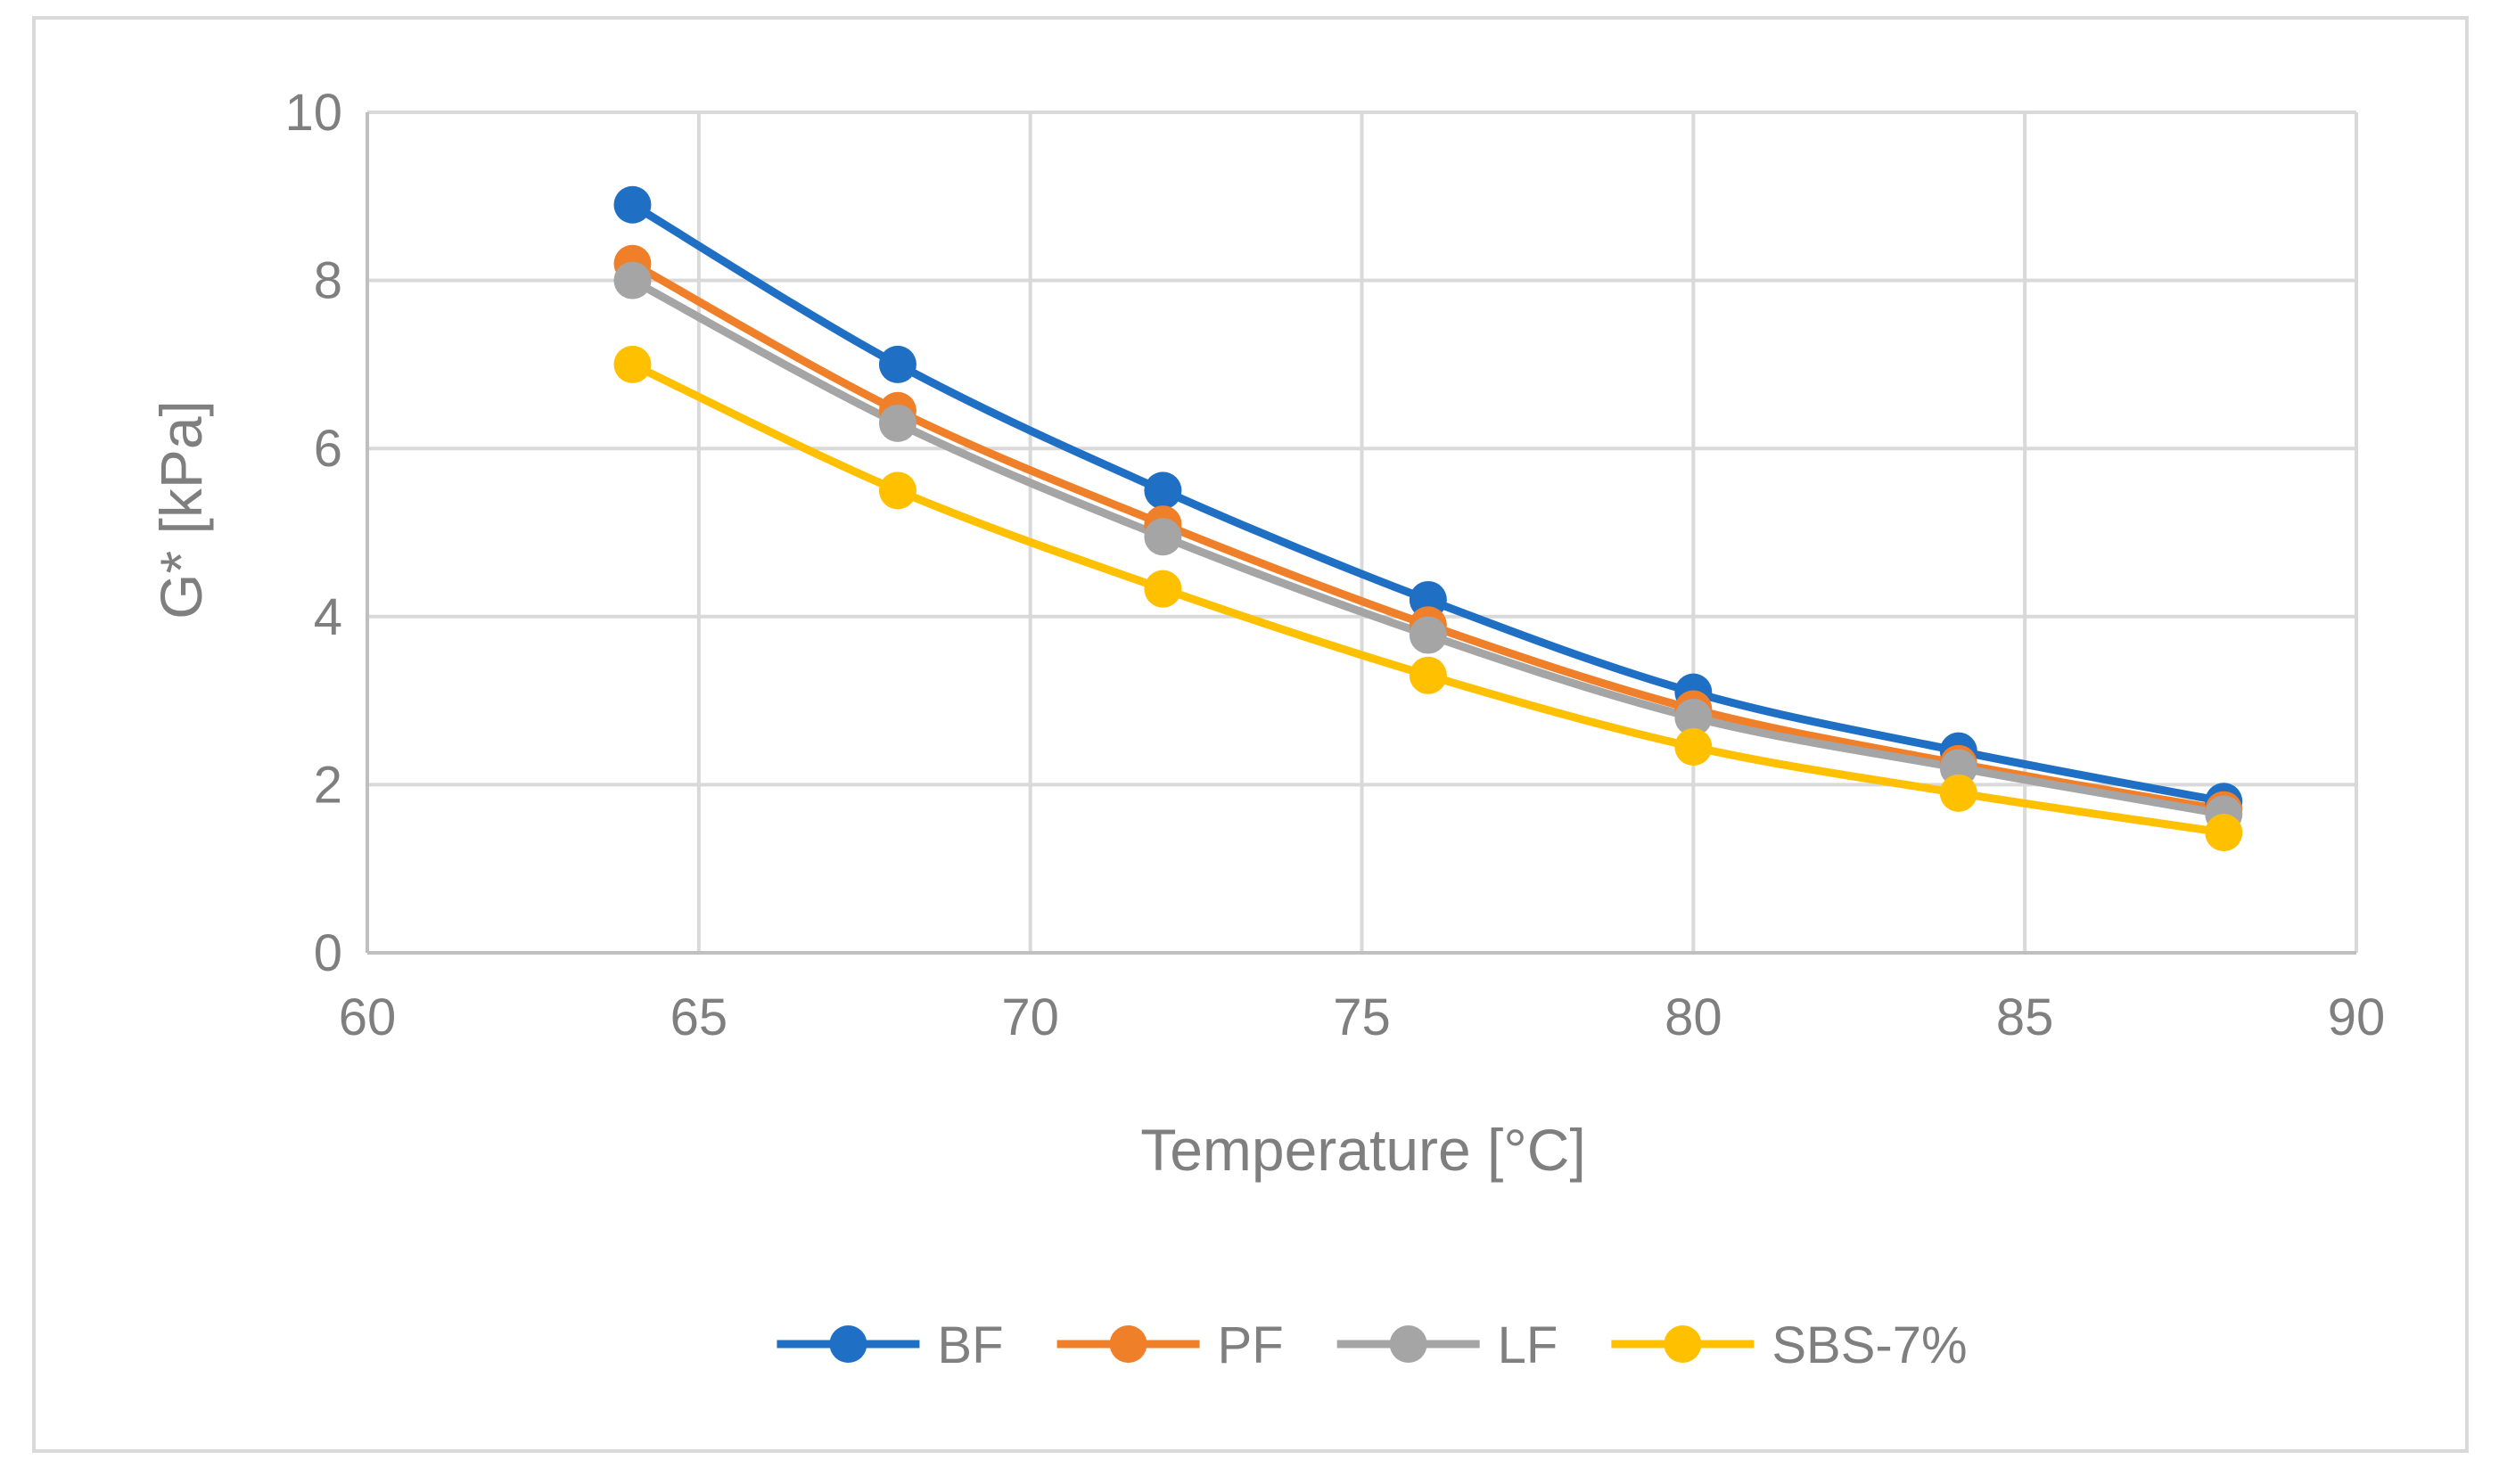 The width and height of the screenshot is (2499, 1484). Describe the element at coordinates (1030, 1017) in the screenshot. I see `x-tick-label: 70` at that location.